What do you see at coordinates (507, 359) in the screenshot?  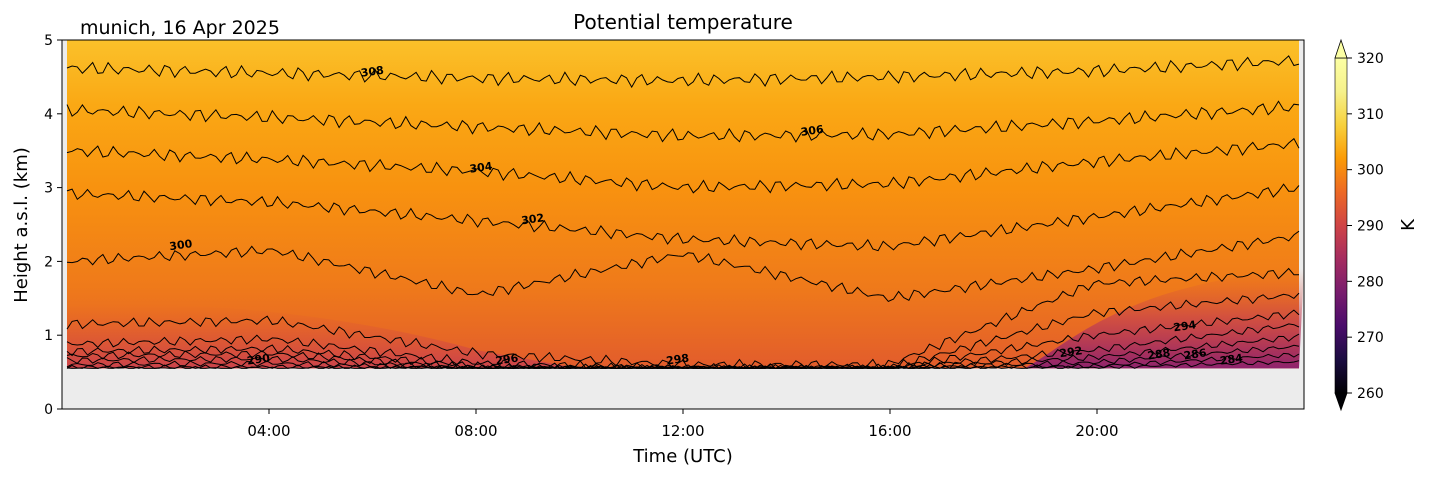 I see `contour-label-296: 296` at bounding box center [507, 359].